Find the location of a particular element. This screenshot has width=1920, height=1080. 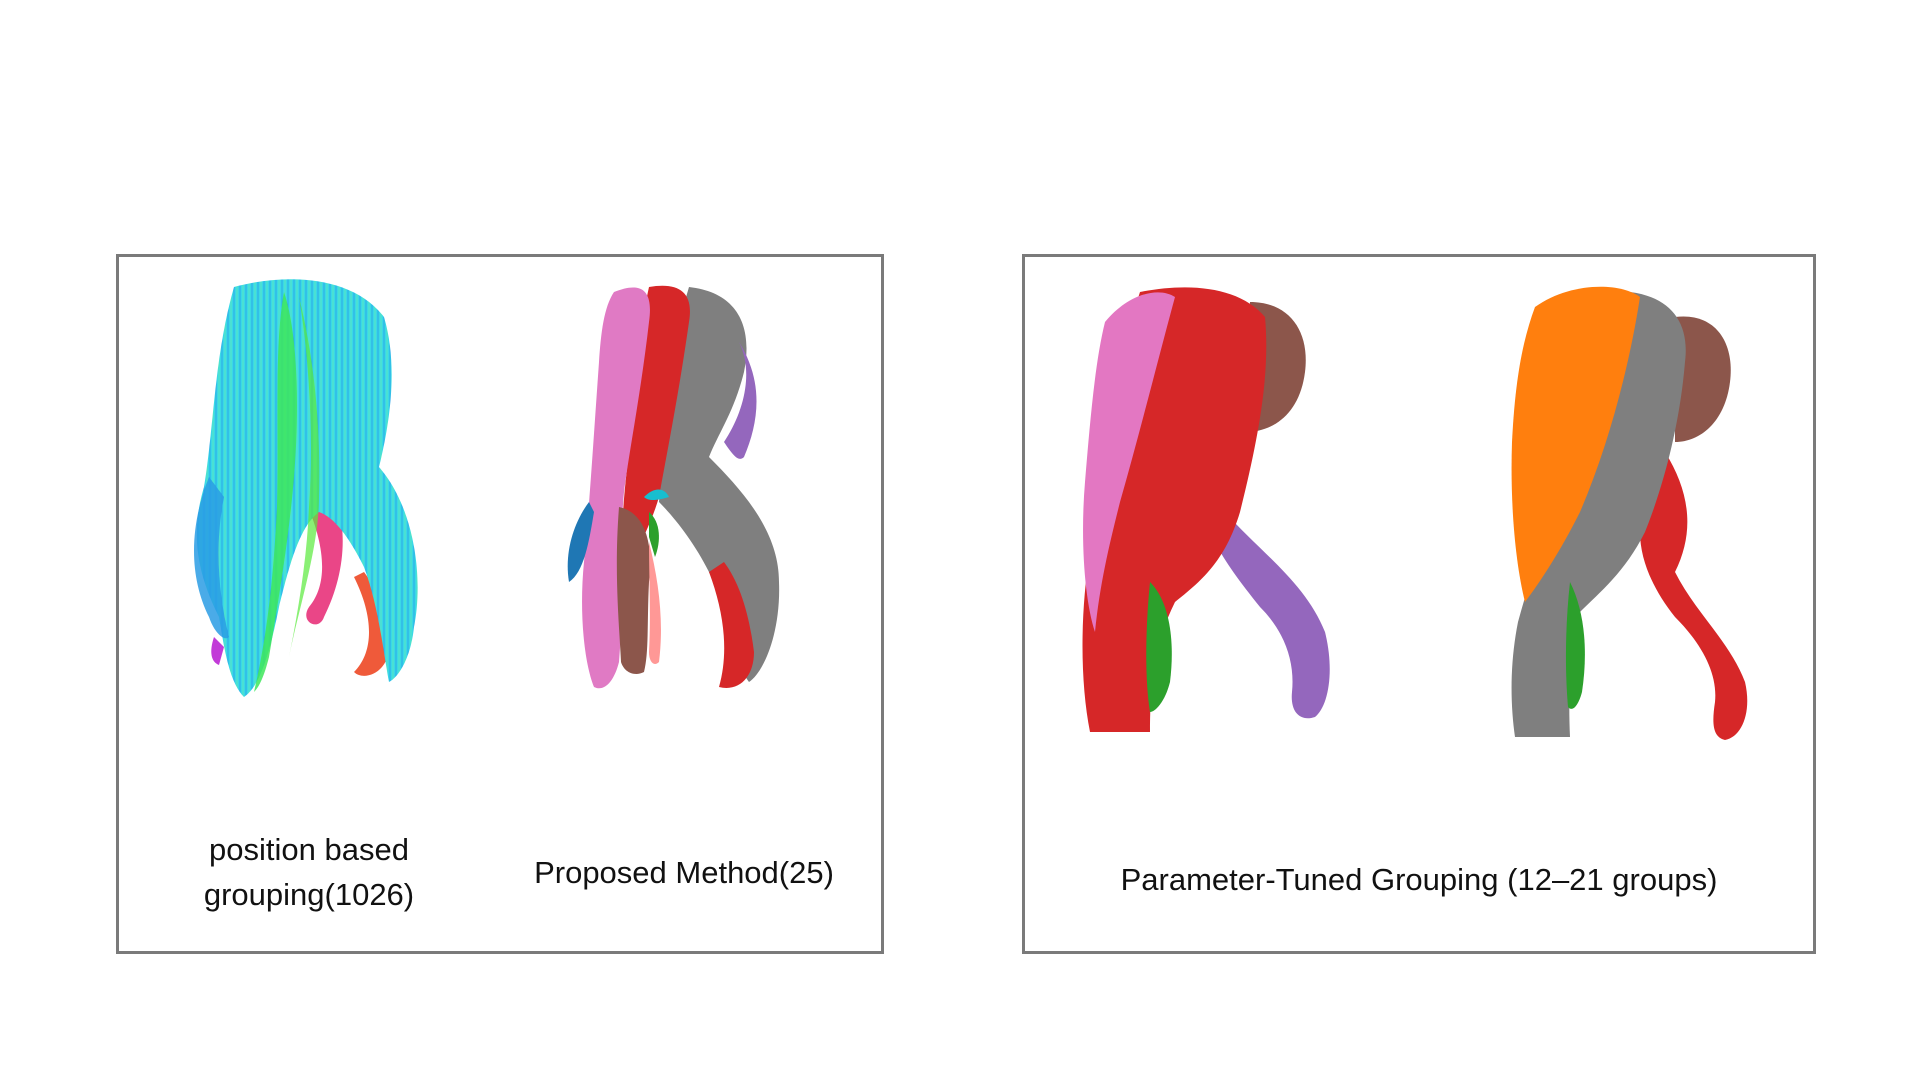

hair-group-cyan is located at coordinates (656, 495).